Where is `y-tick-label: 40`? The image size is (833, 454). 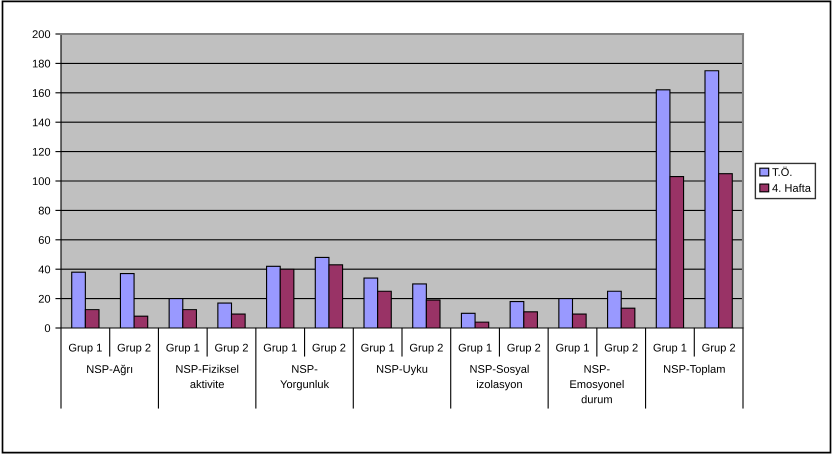 y-tick-label: 40 is located at coordinates (44, 269).